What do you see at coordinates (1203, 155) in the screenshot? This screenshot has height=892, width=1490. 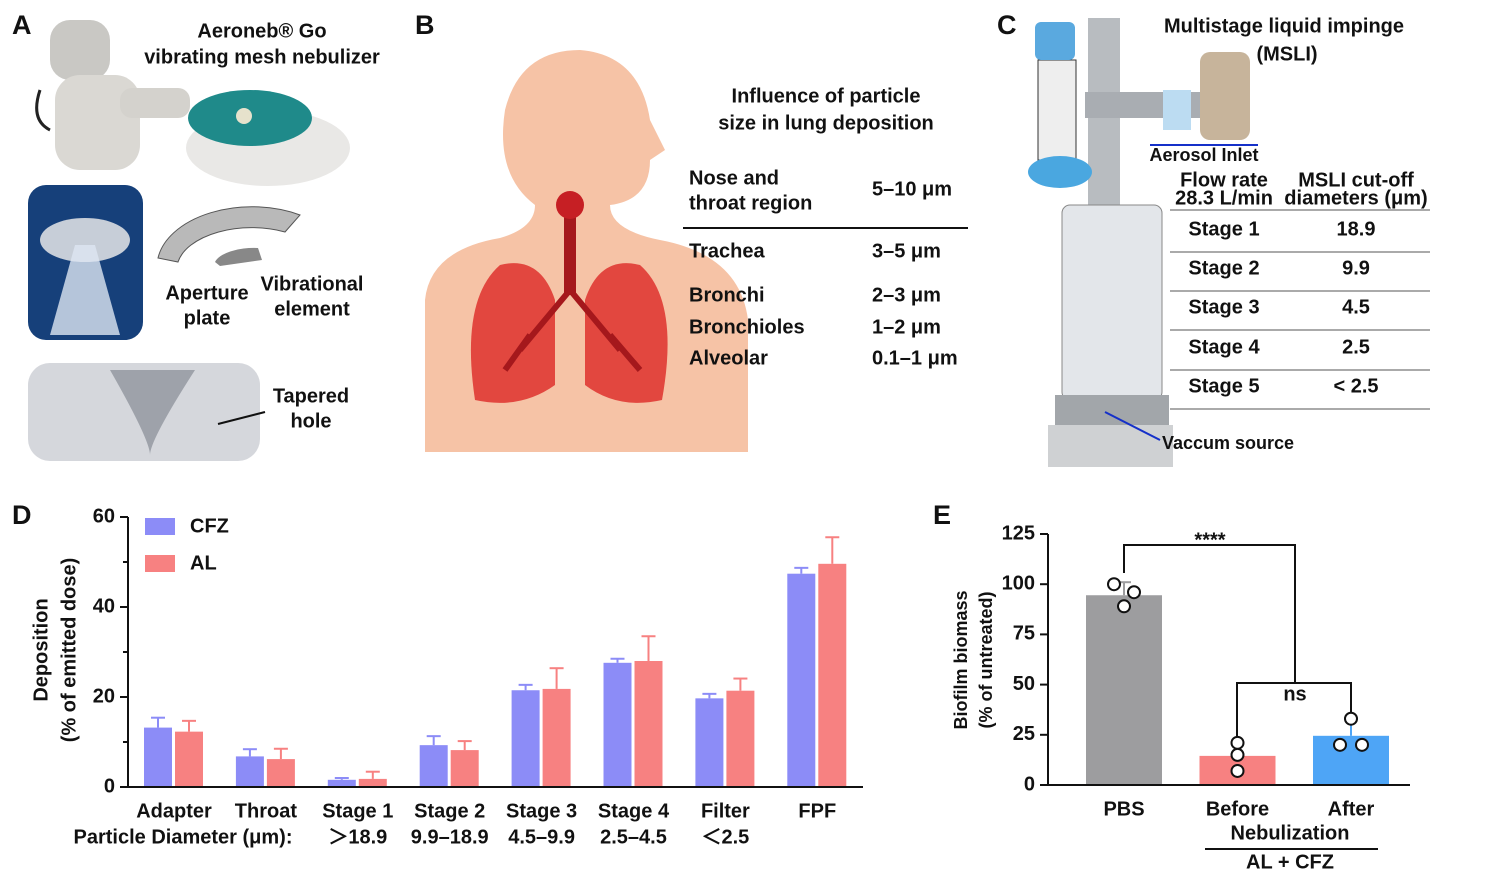 I see `annotation: Aerosol Inlet` at bounding box center [1203, 155].